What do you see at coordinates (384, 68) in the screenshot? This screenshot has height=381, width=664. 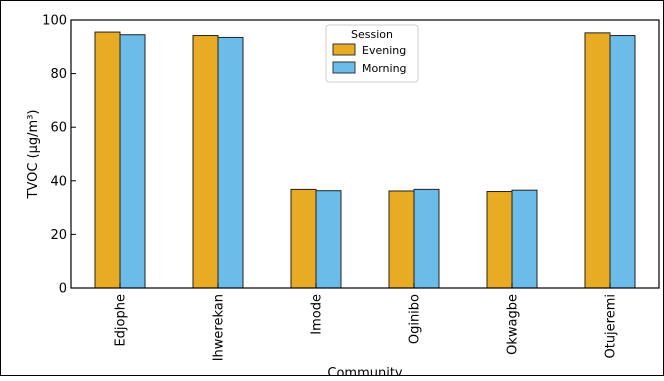 I see `legend-label-morning: Morning` at bounding box center [384, 68].